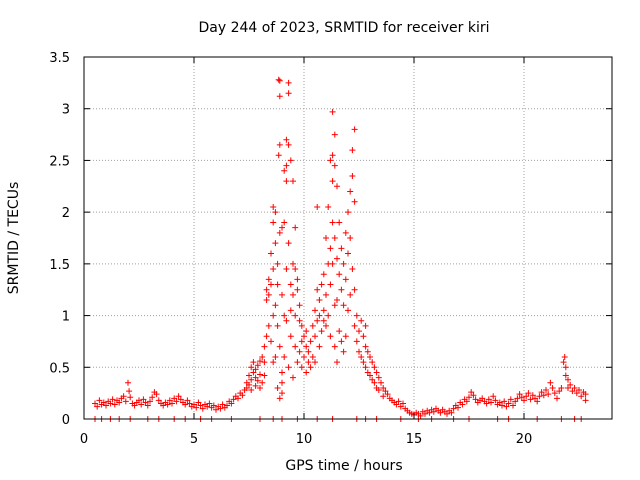  I want to click on x-tick-label: 15, so click(414, 439).